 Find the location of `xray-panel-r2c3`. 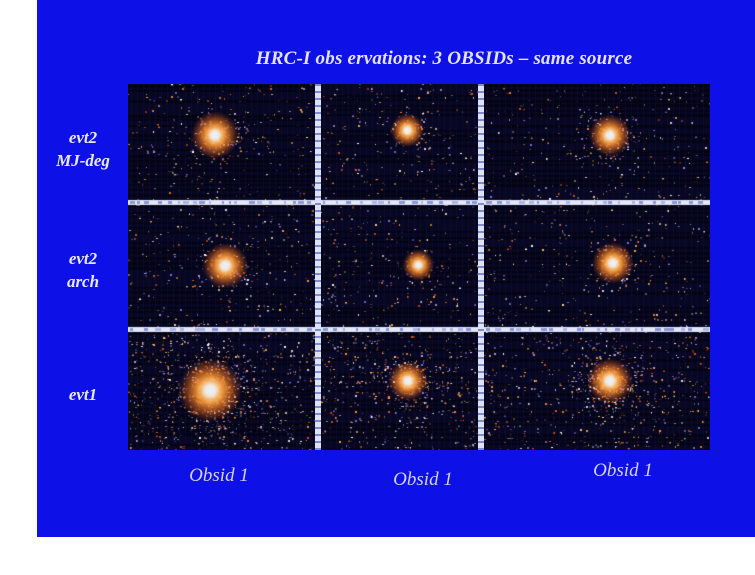

xray-panel-r2c3 is located at coordinates (597, 269).